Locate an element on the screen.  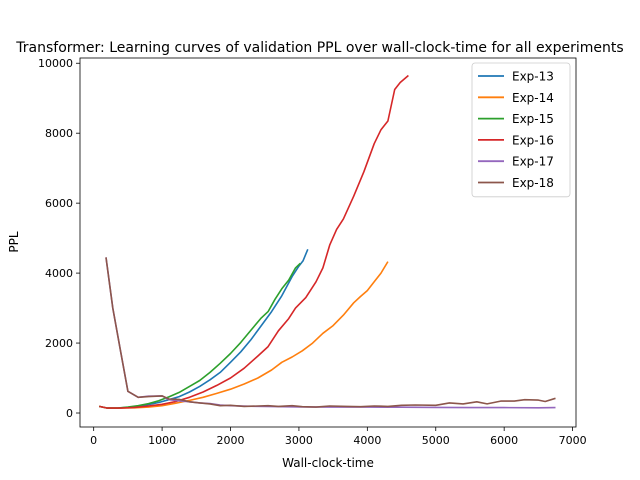
y-tick-label: 10000 is located at coordinates (55, 63).